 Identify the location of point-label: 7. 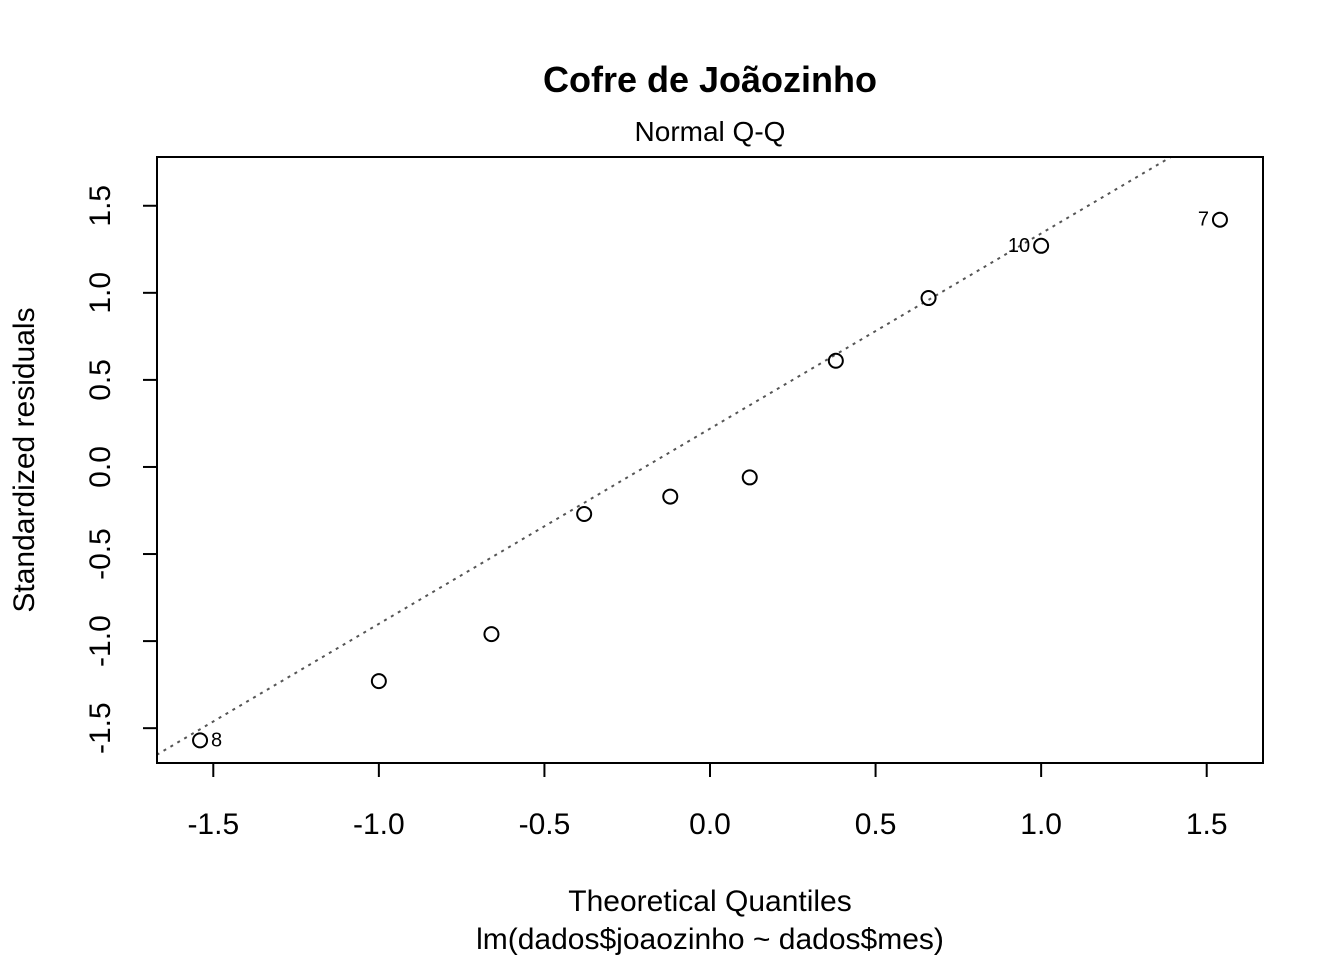
(1203, 220).